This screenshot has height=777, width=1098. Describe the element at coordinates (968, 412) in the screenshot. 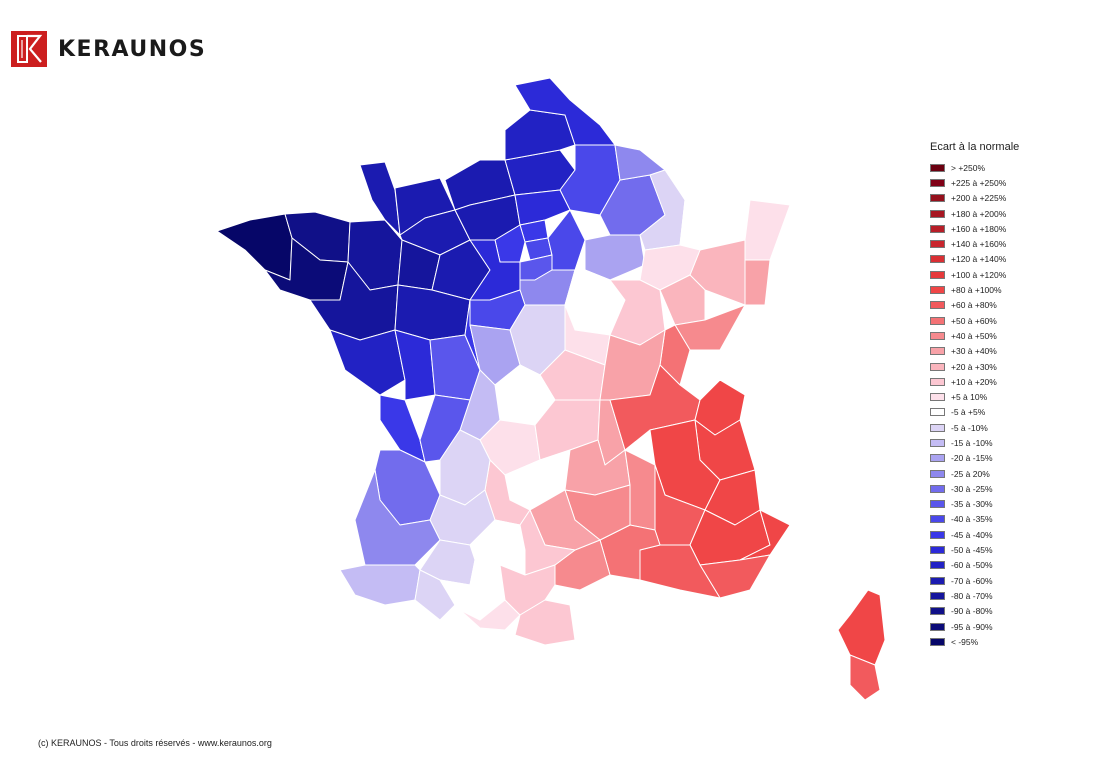

I see `legend-label: -5 à +5%` at that location.